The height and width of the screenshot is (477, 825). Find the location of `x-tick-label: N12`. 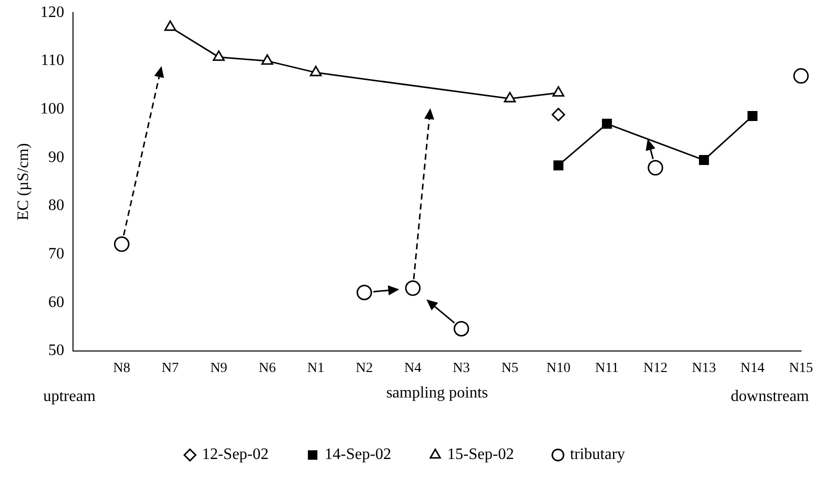

x-tick-label: N12 is located at coordinates (655, 368).